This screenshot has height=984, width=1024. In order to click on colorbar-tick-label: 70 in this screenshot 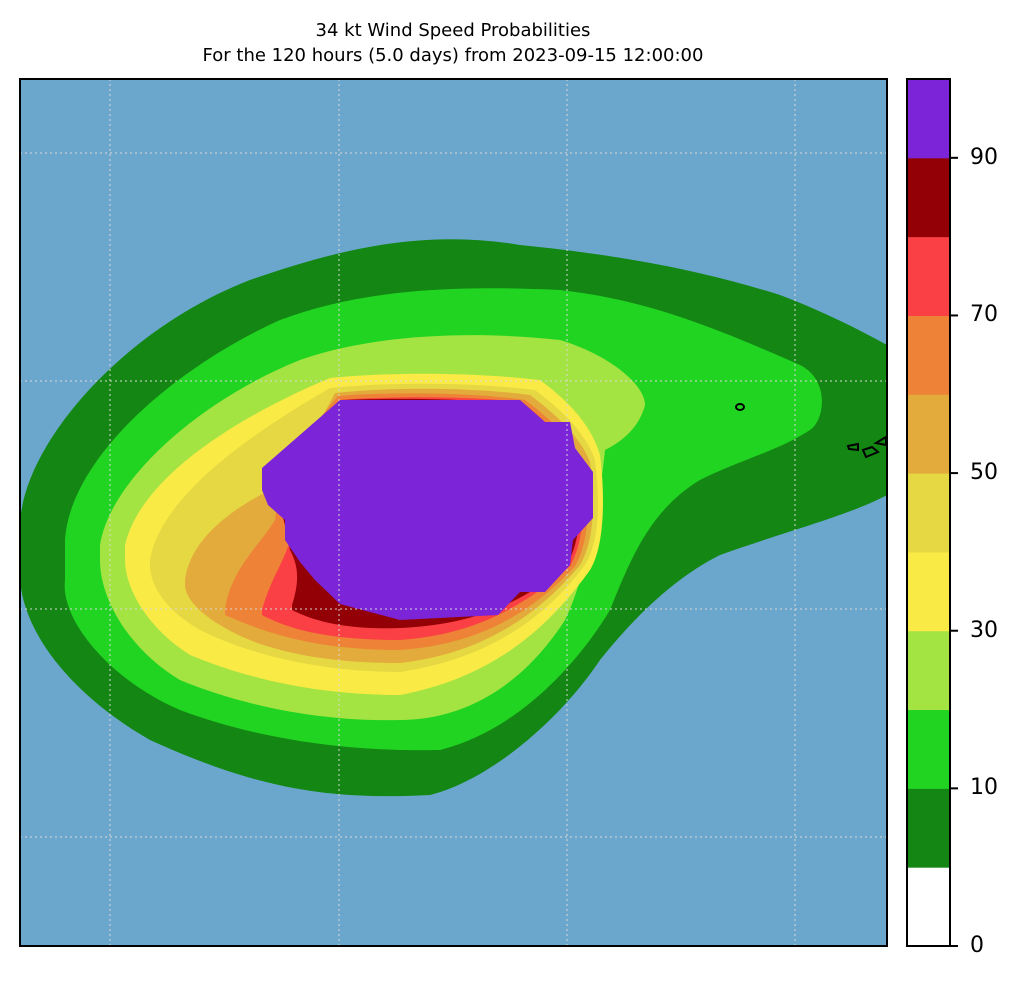, I will do `click(984, 315)`.